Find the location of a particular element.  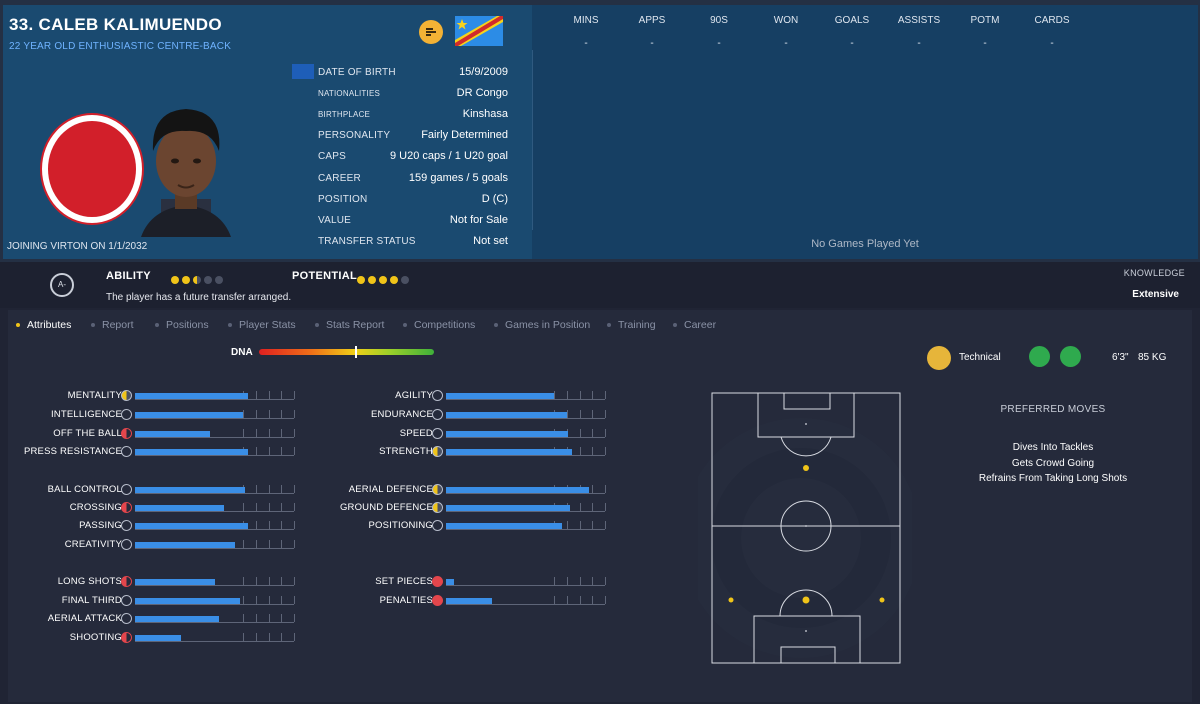

tab-label: Training is located at coordinates (637, 325).